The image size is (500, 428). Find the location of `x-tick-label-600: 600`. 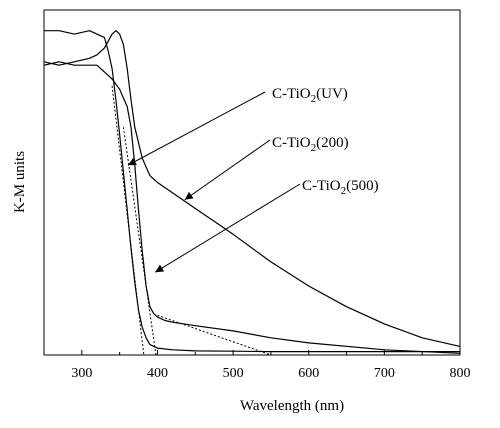

x-tick-label-600: 600 is located at coordinates (308, 373).